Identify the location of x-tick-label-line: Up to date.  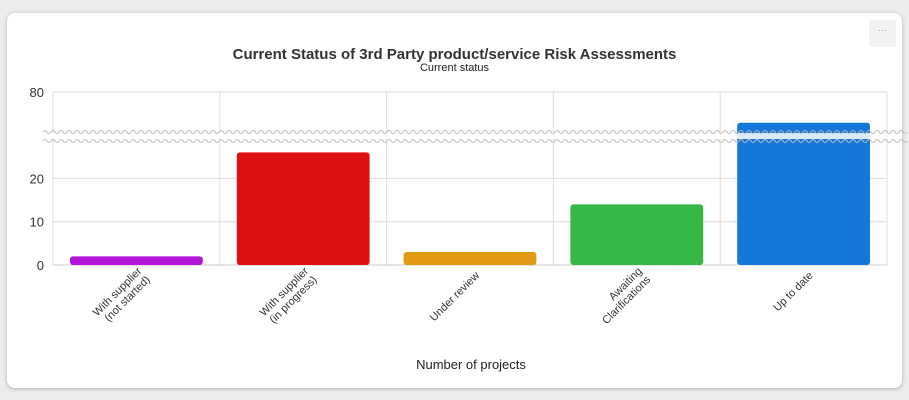
(793, 292).